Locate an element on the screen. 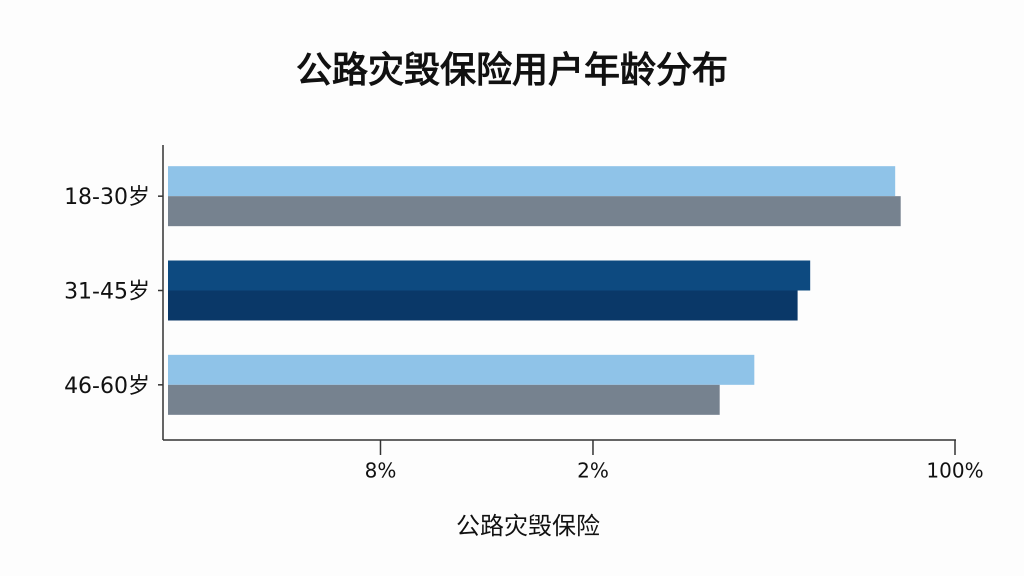 Image resolution: width=1024 pixels, height=576 pixels. x-tick-label: 2% is located at coordinates (593, 471).